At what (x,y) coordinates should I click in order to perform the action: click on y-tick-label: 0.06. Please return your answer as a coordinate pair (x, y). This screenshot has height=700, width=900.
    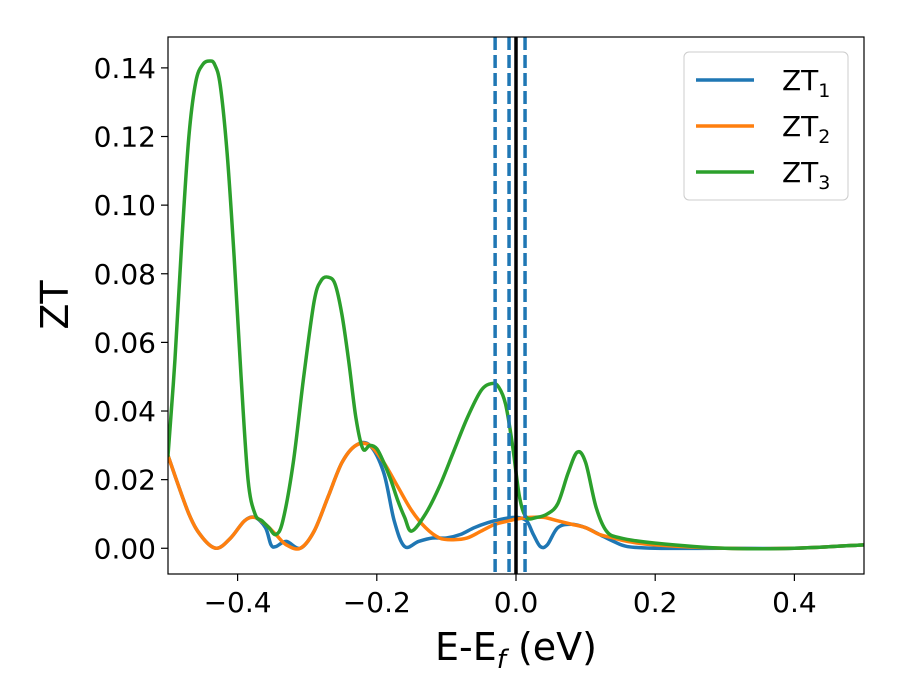
    Looking at the image, I should click on (125, 342).